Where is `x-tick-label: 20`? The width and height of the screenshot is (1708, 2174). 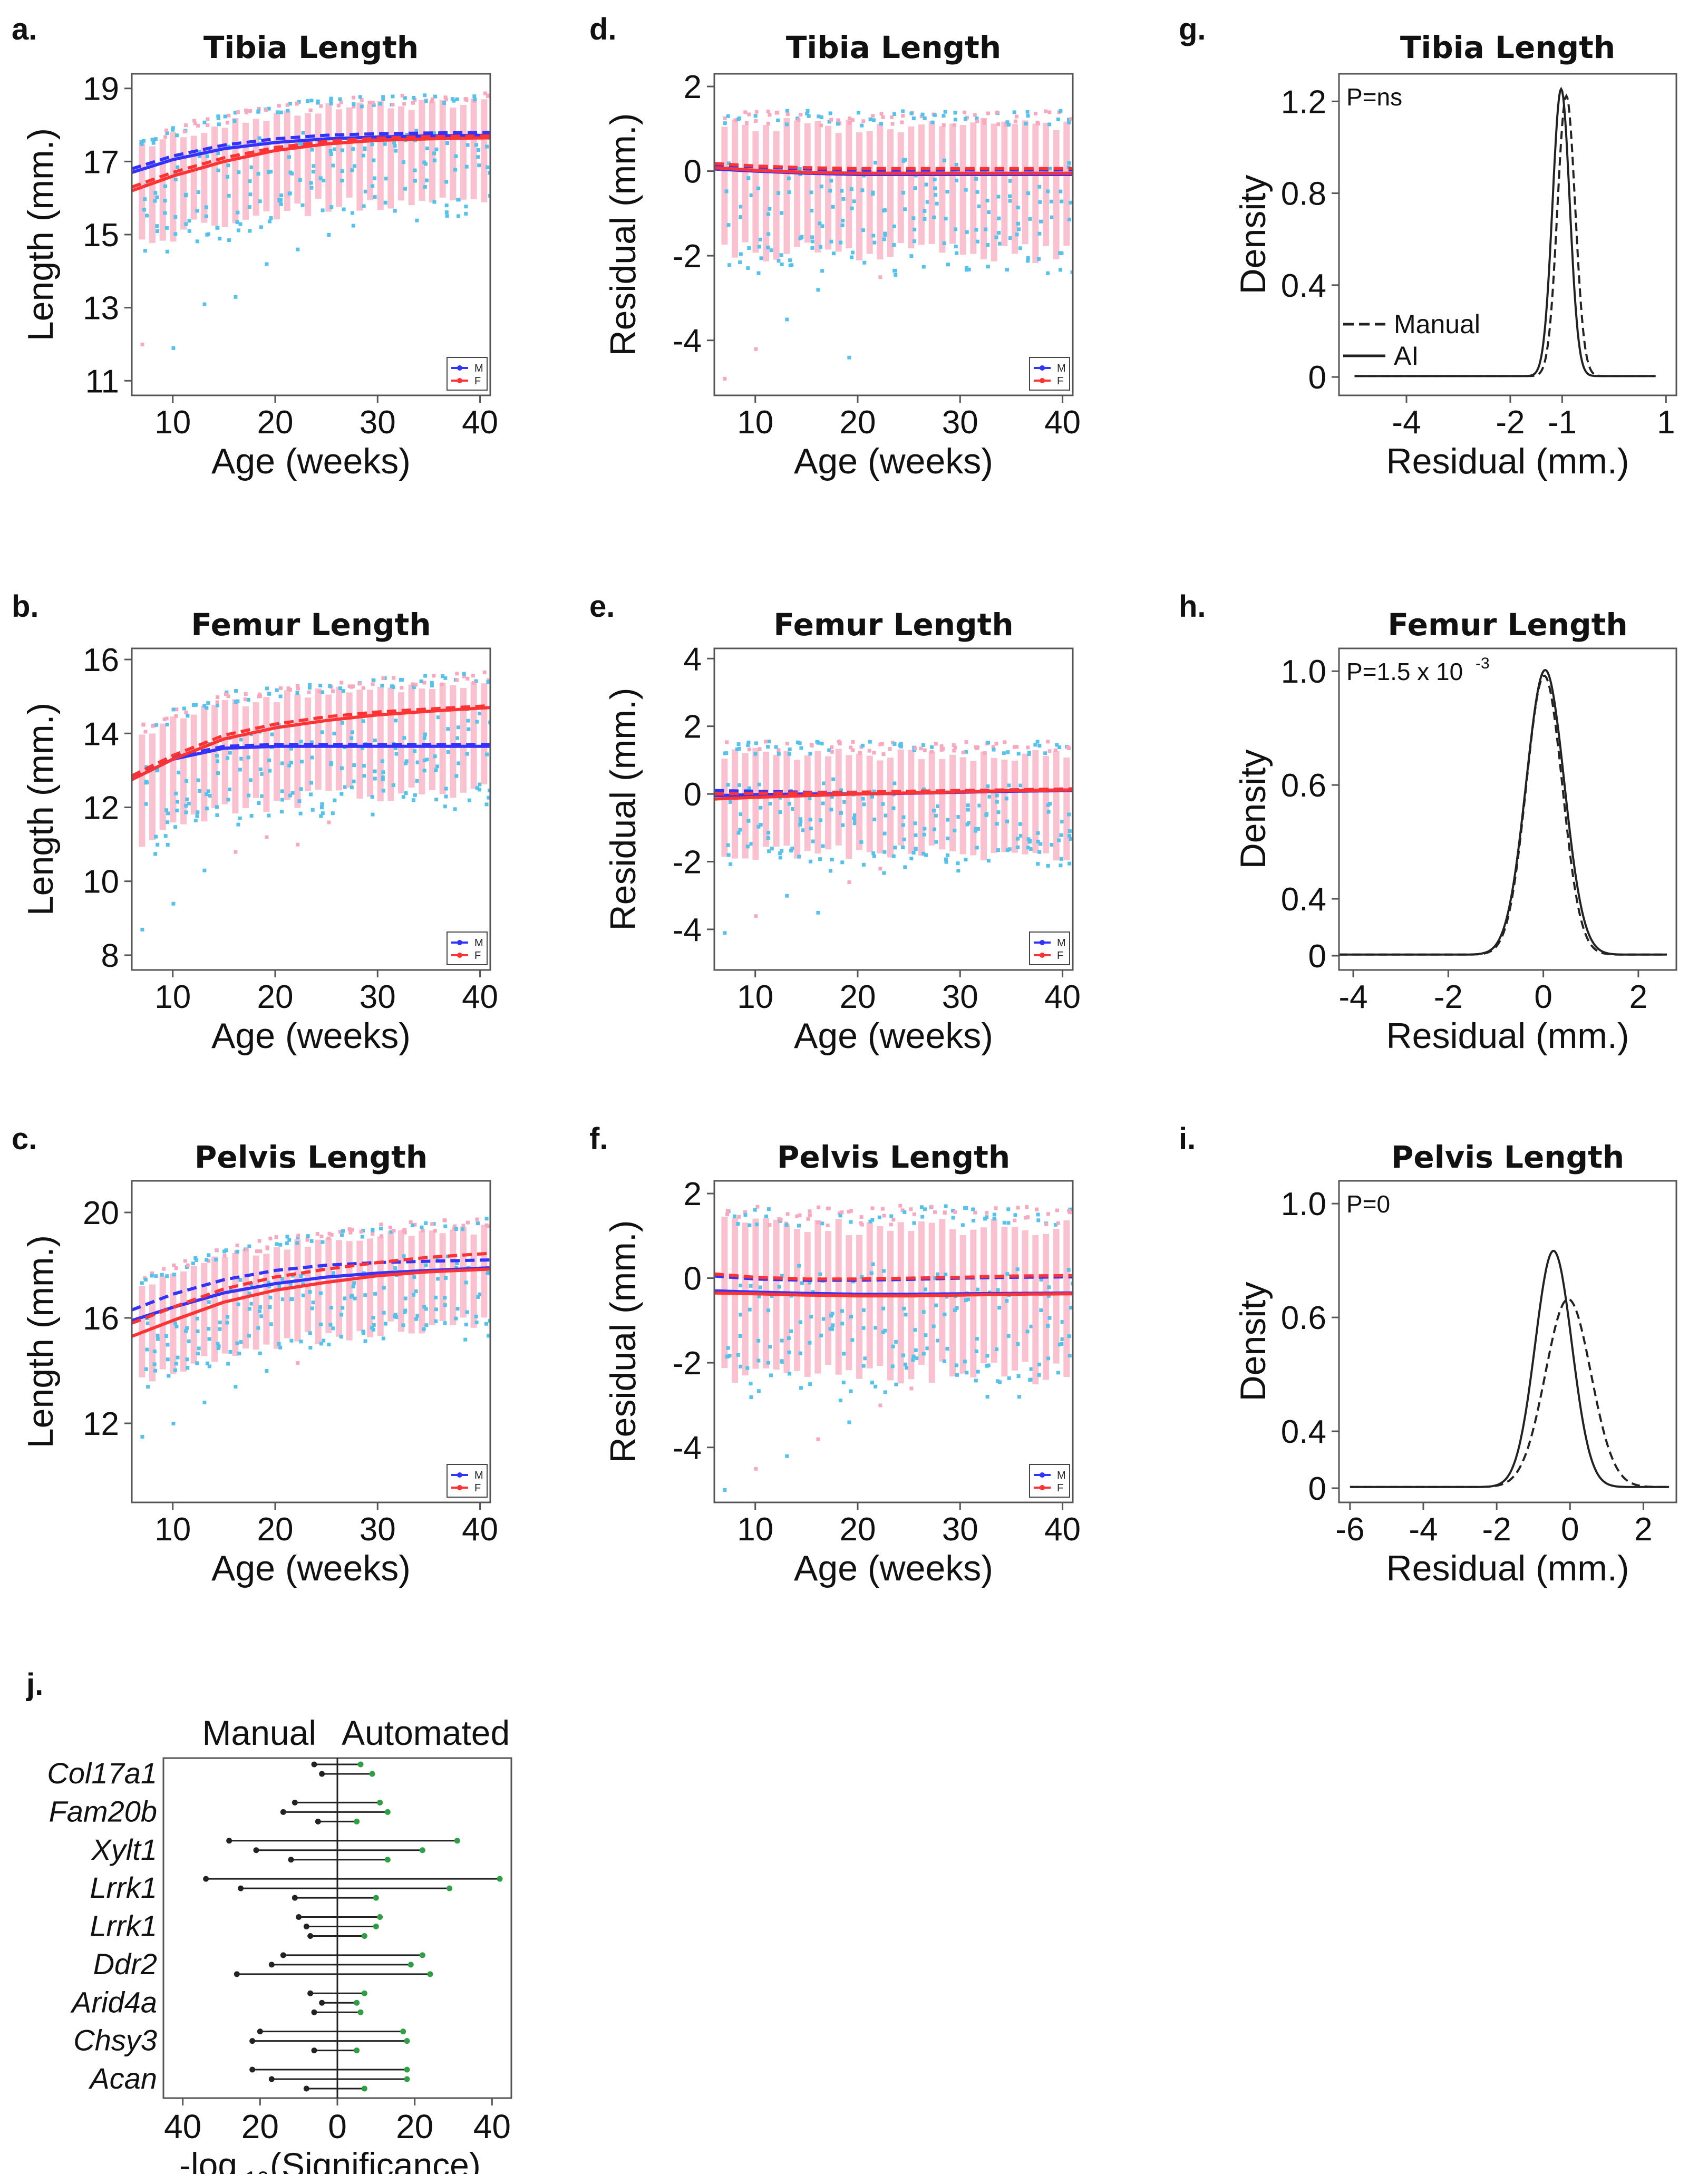 x-tick-label: 20 is located at coordinates (260, 2127).